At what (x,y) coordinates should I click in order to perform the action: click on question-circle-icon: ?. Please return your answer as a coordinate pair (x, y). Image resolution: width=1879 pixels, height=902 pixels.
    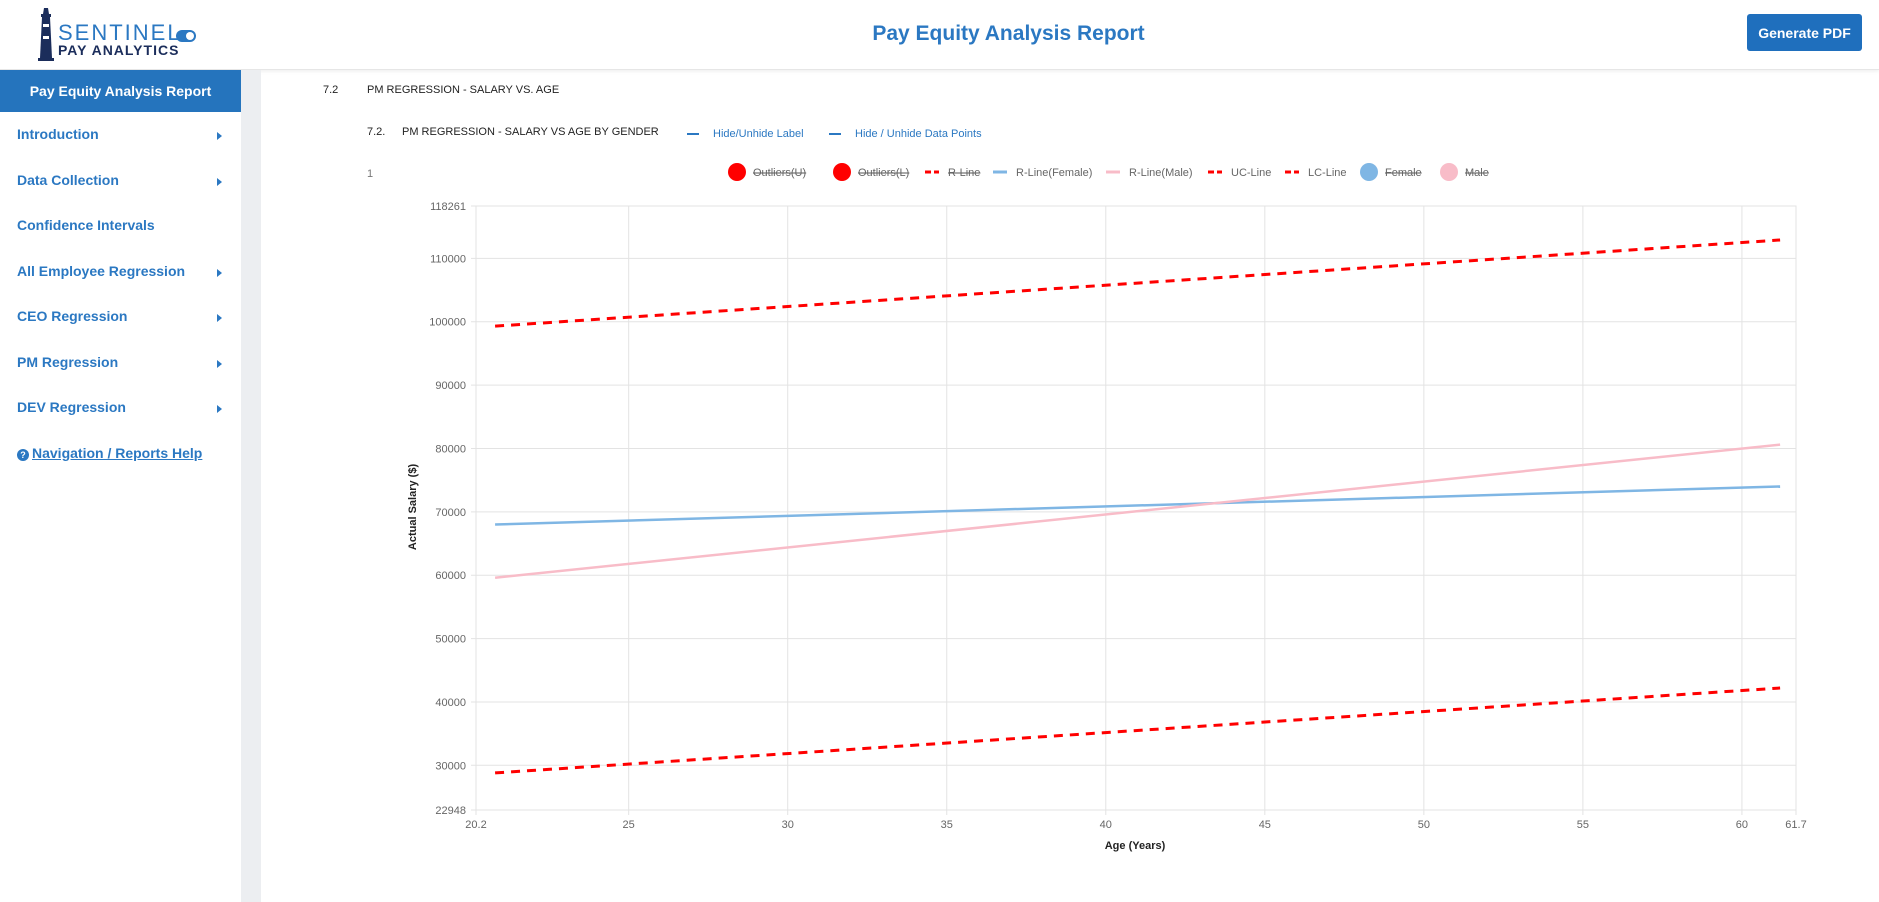
    Looking at the image, I should click on (23, 454).